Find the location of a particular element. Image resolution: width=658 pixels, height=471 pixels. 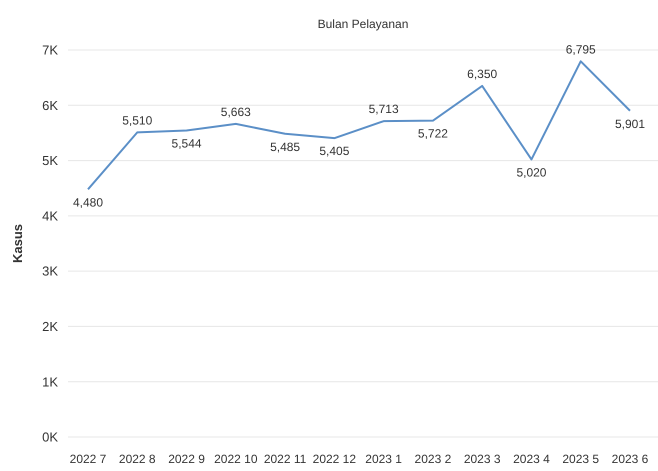

x-tick-label: 2022 12 is located at coordinates (334, 459).